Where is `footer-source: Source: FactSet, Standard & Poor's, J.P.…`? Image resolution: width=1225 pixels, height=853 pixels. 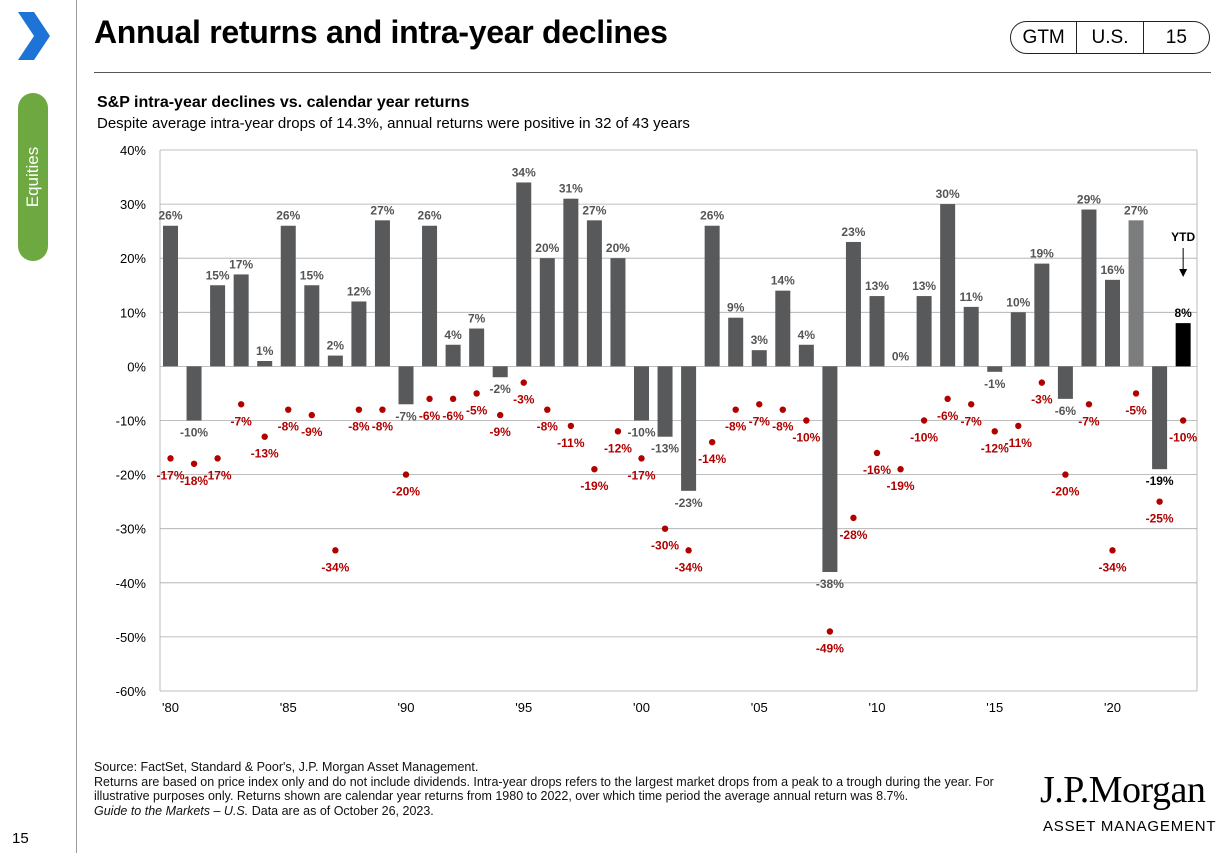
footer-source: Source: FactSet, Standard & Poor's, J.P.… is located at coordinates (286, 767).